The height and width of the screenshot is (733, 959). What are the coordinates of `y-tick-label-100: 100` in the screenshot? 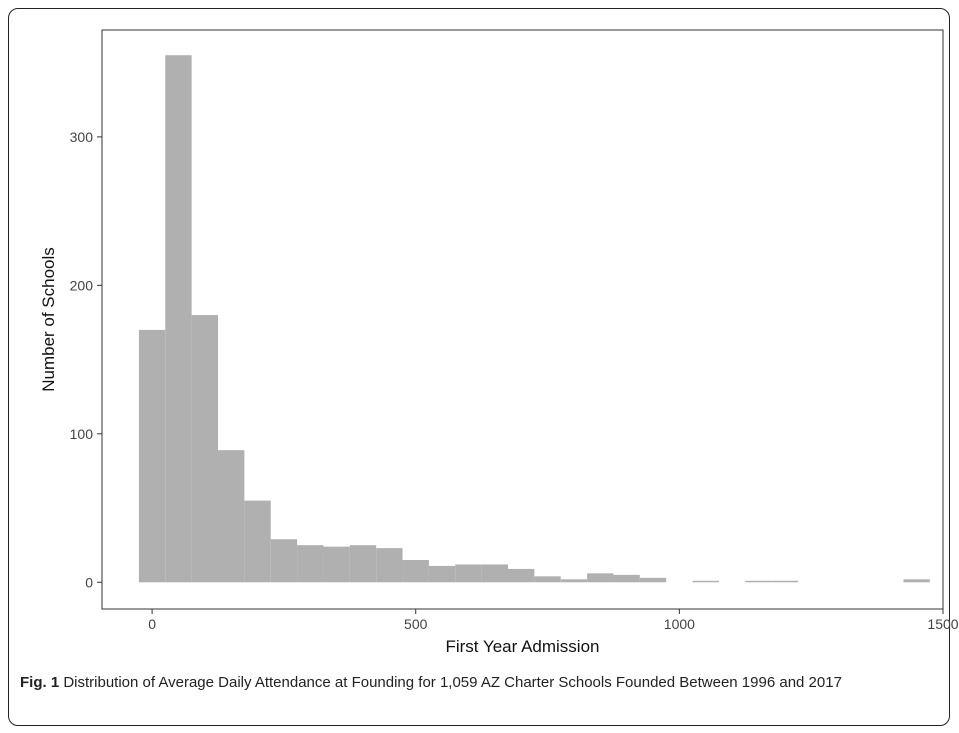 It's located at (82, 434).